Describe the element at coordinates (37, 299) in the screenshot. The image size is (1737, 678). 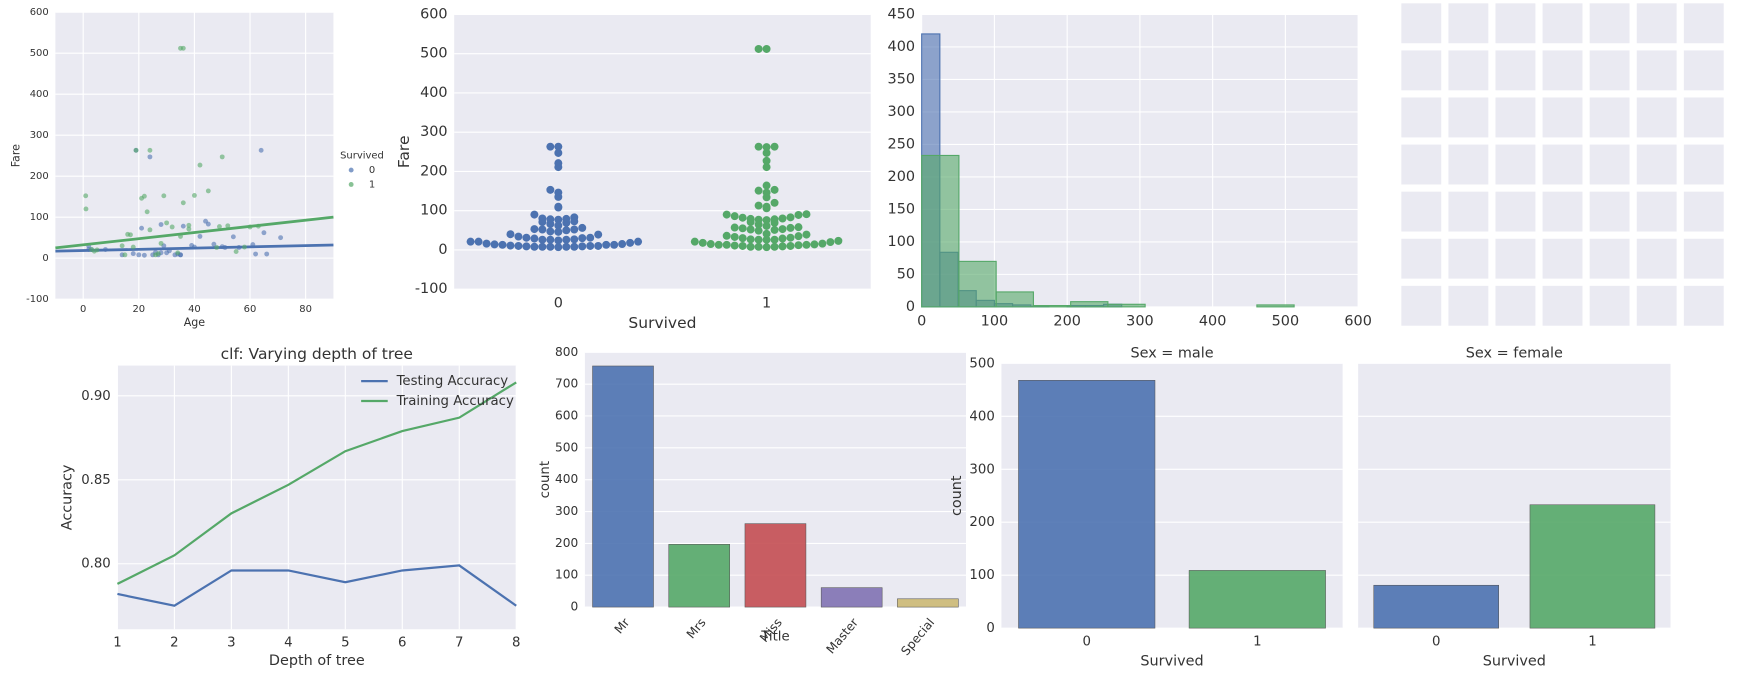
I see `y-tick-label: -100` at that location.